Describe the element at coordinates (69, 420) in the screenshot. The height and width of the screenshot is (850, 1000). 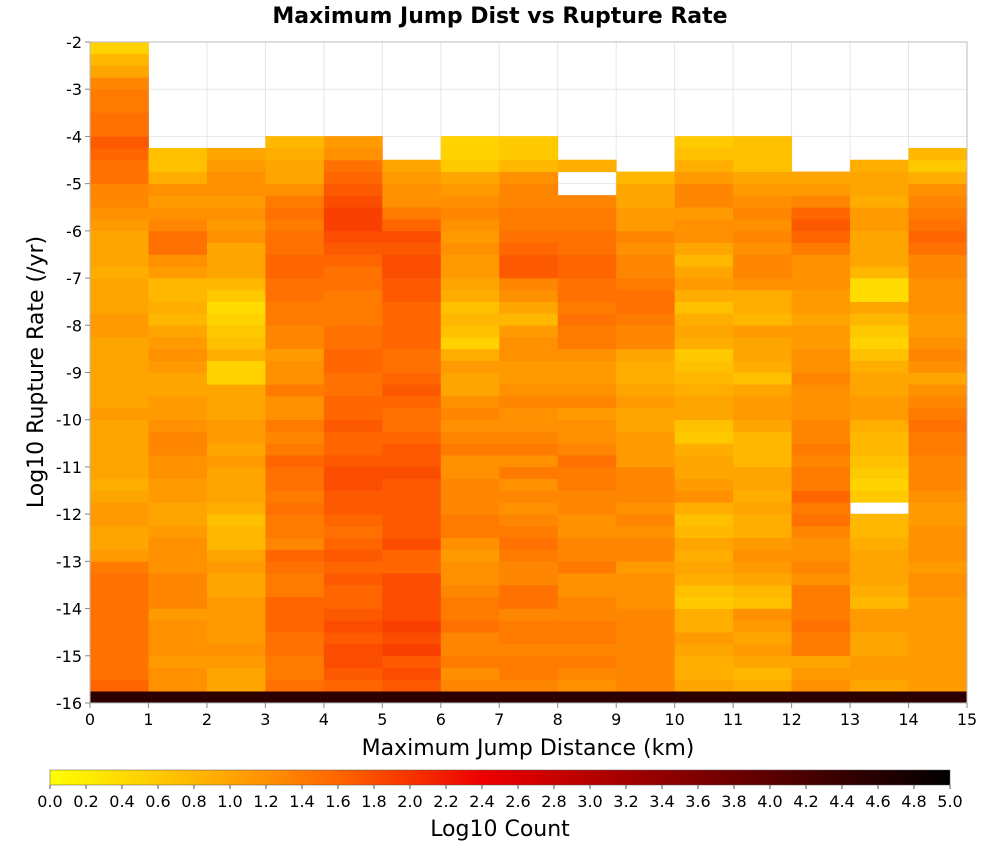
I see `y-tick-label: -10` at that location.